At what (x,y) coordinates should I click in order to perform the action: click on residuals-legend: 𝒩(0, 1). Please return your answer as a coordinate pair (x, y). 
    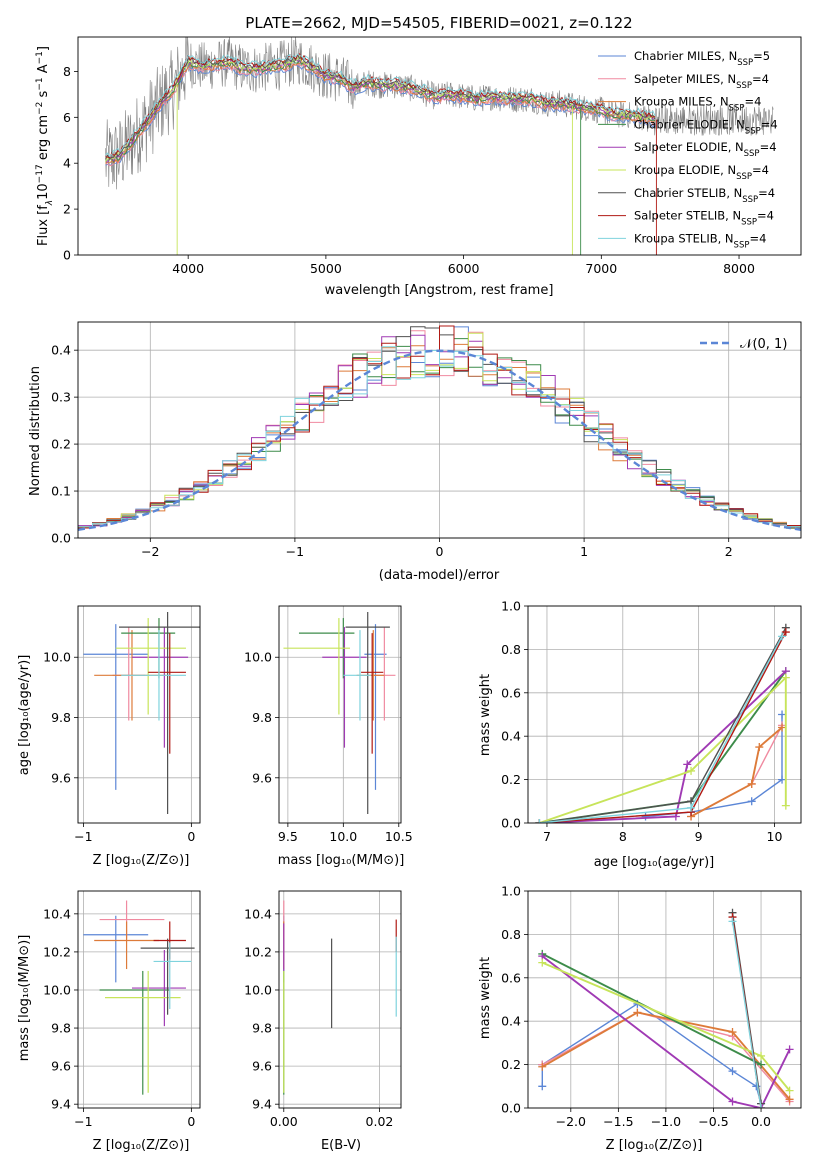
    Looking at the image, I should click on (743, 344).